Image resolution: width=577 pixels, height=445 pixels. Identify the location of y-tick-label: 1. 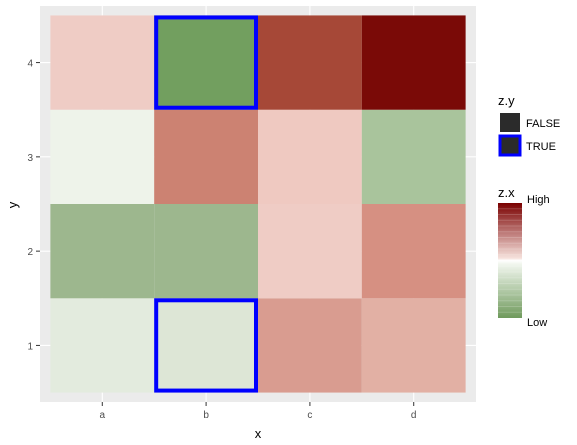
(30, 346).